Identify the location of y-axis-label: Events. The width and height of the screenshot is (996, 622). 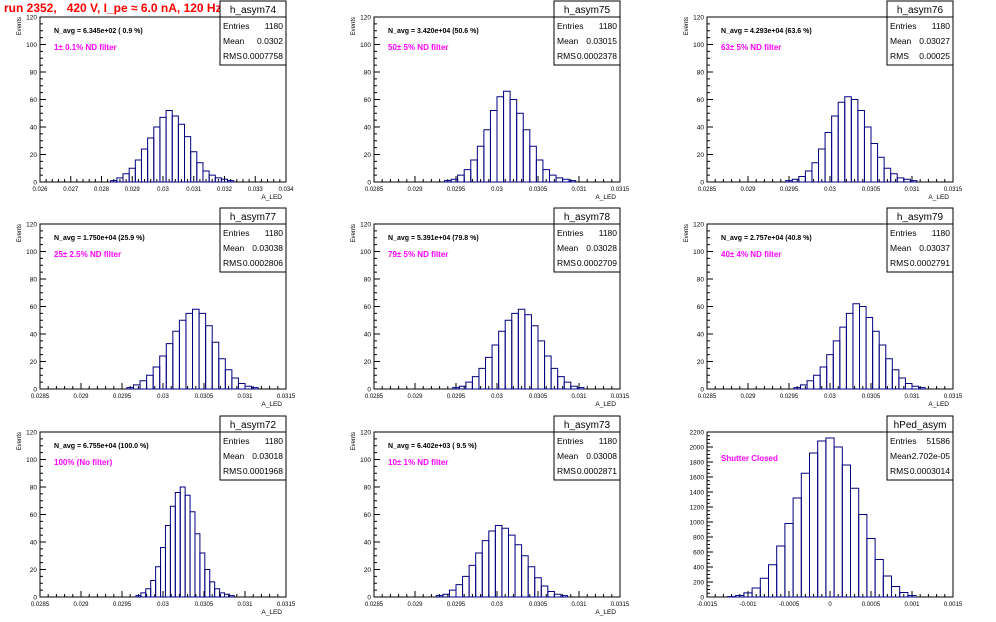
(20, 233).